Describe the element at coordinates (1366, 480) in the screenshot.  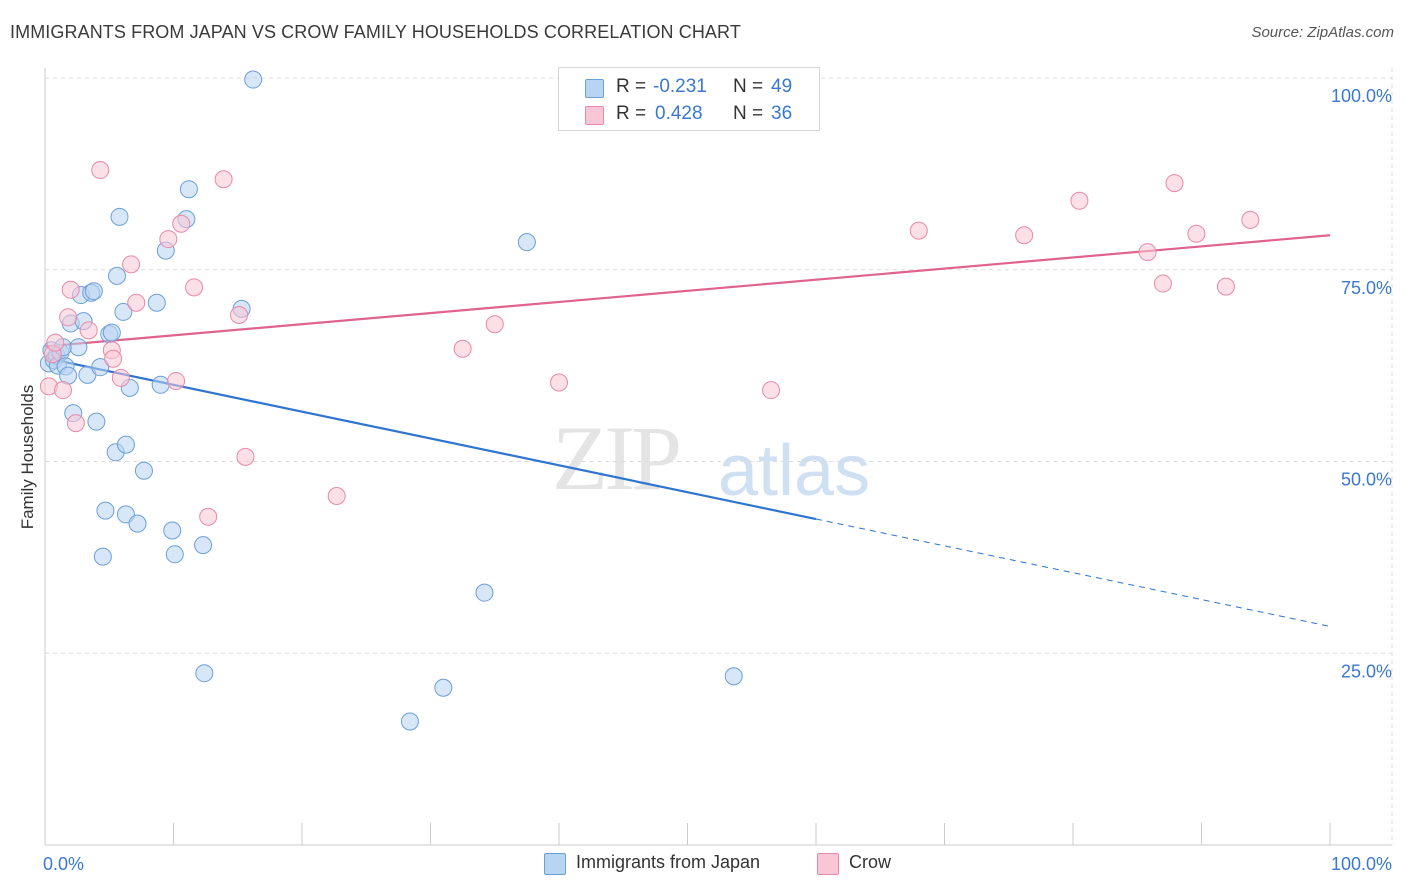
I see `y-tick-label: 50.0%` at that location.